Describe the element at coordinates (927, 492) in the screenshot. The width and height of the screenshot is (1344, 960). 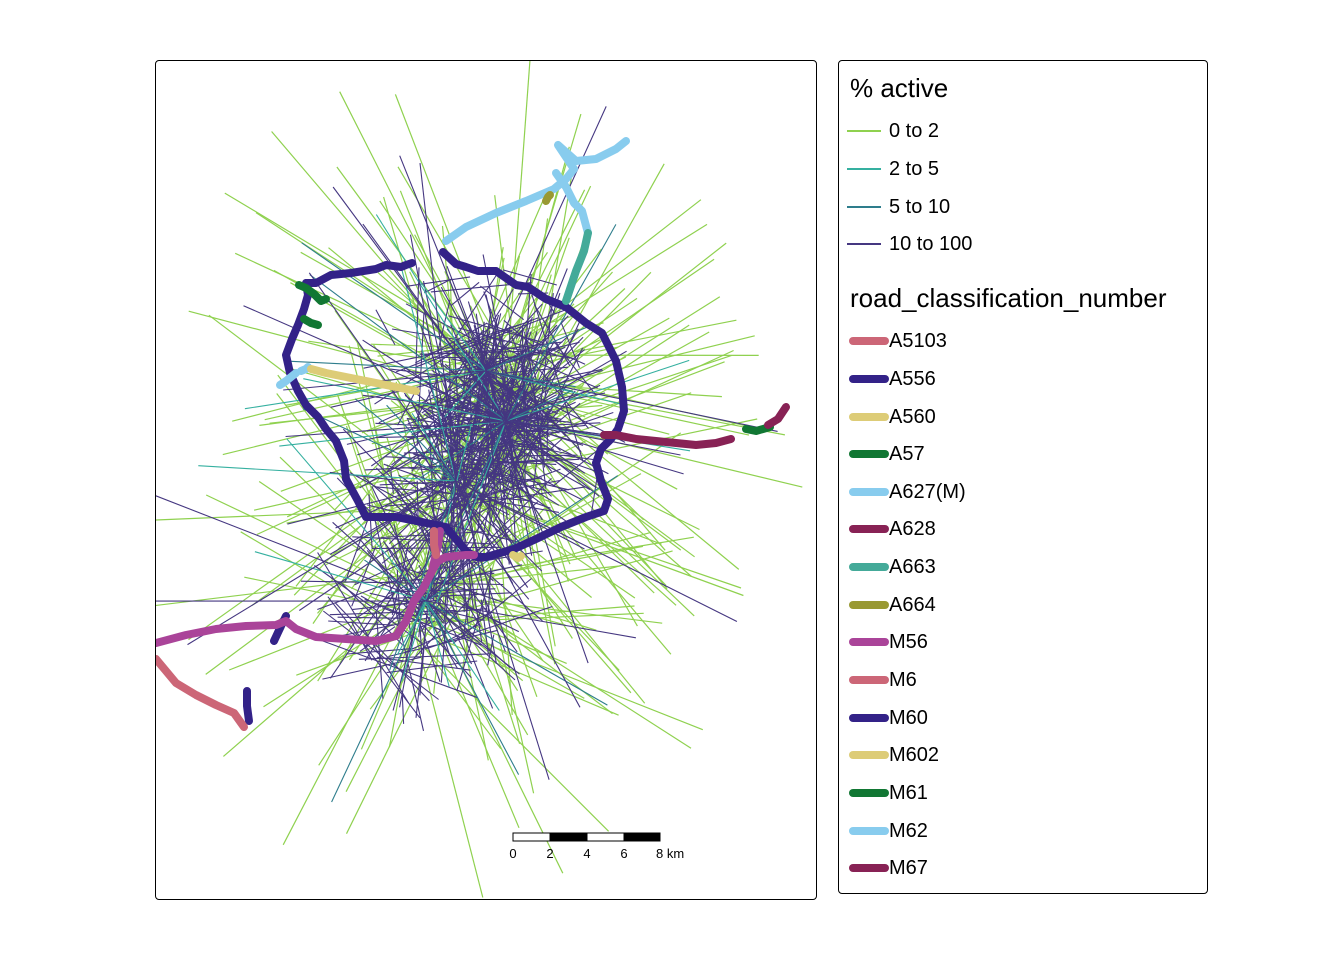
I see `legend-item-label: A627(M)` at that location.